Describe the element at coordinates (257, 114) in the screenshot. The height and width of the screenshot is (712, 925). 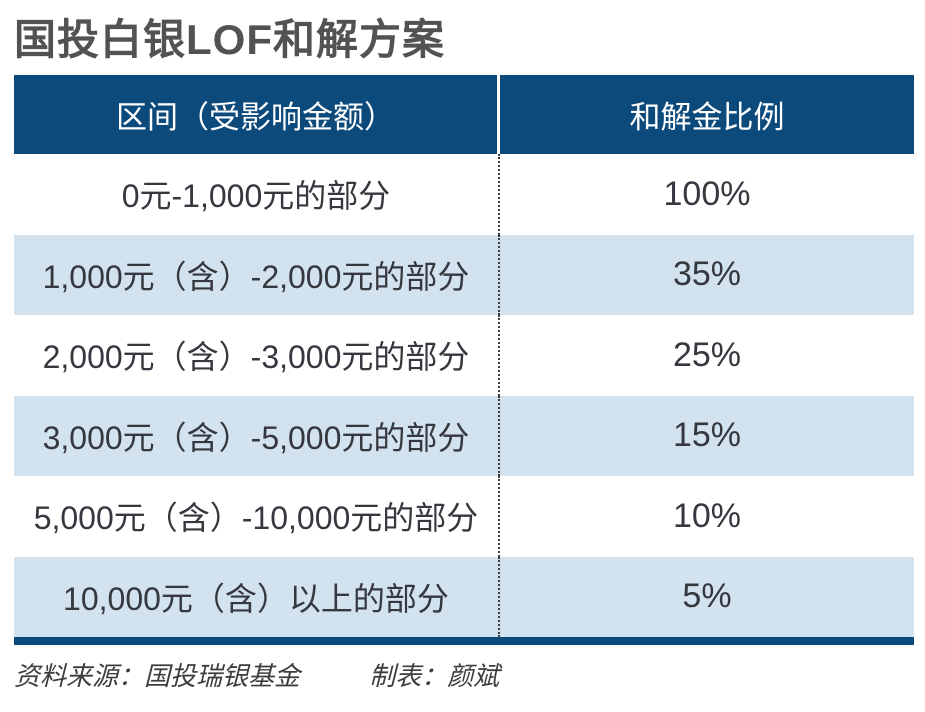
I see `header-cell-range: 区间（受影响金额）` at that location.